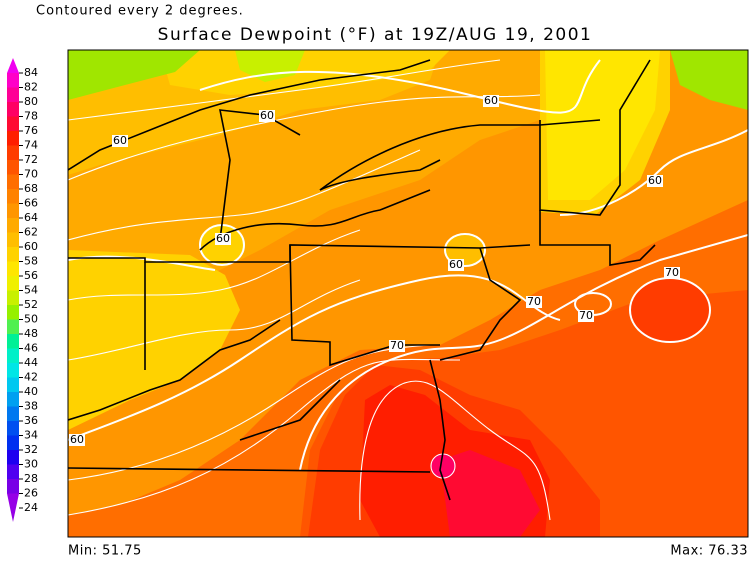  Describe the element at coordinates (31, 232) in the screenshot. I see `colorbar-label: 62` at that location.